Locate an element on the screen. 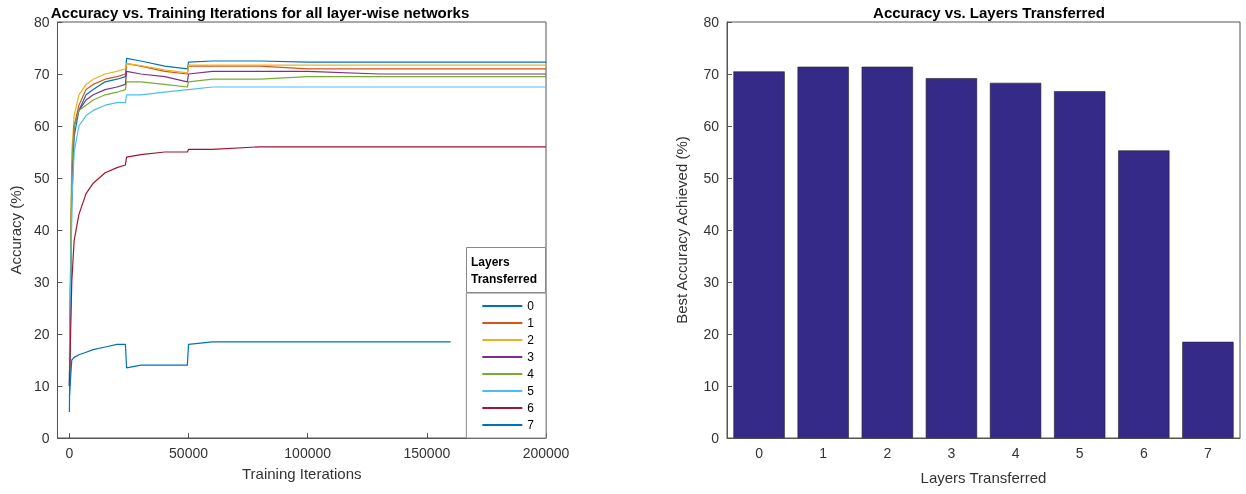 The height and width of the screenshot is (494, 1246). y-axis-title: Accuracy (%) is located at coordinates (15, 230).